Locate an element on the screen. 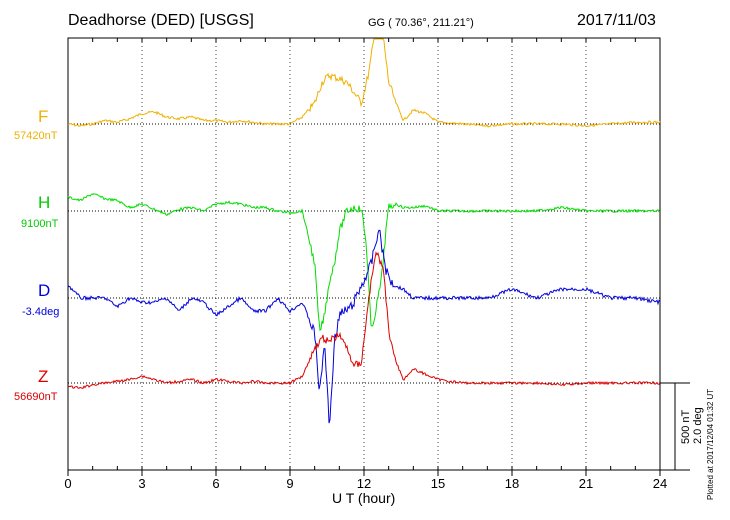  scale-nt-label: 500 nT is located at coordinates (686, 426).